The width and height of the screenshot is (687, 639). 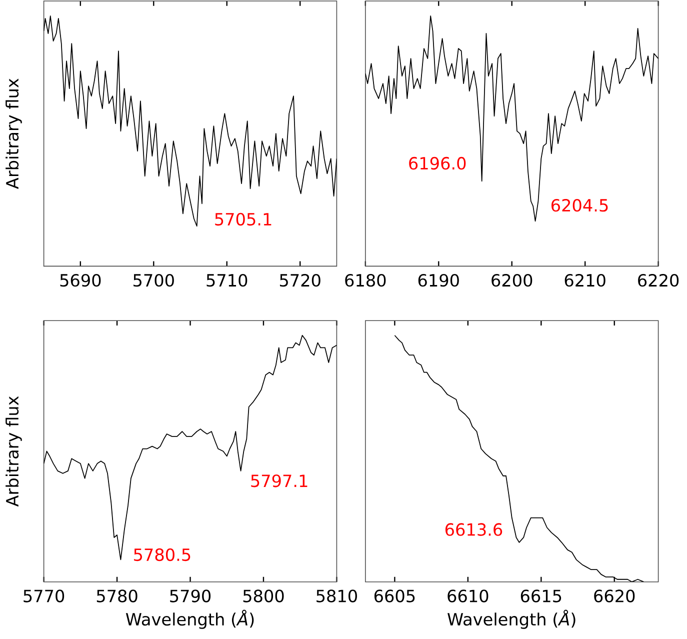 What do you see at coordinates (336, 596) in the screenshot?
I see `x-tick-label: 5810` at bounding box center [336, 596].